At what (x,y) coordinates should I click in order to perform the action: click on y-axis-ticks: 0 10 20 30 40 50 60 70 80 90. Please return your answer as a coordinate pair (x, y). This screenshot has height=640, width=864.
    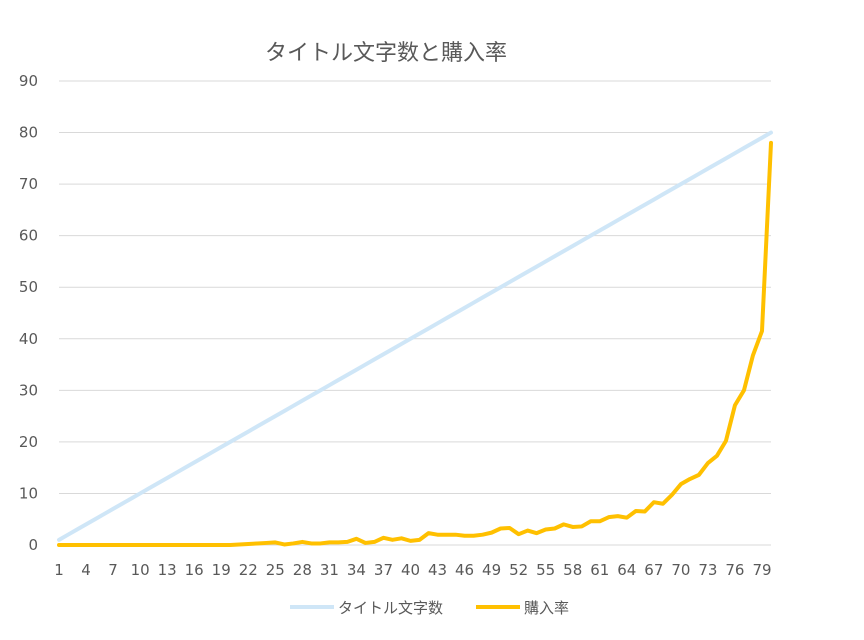
    Looking at the image, I should click on (28, 313).